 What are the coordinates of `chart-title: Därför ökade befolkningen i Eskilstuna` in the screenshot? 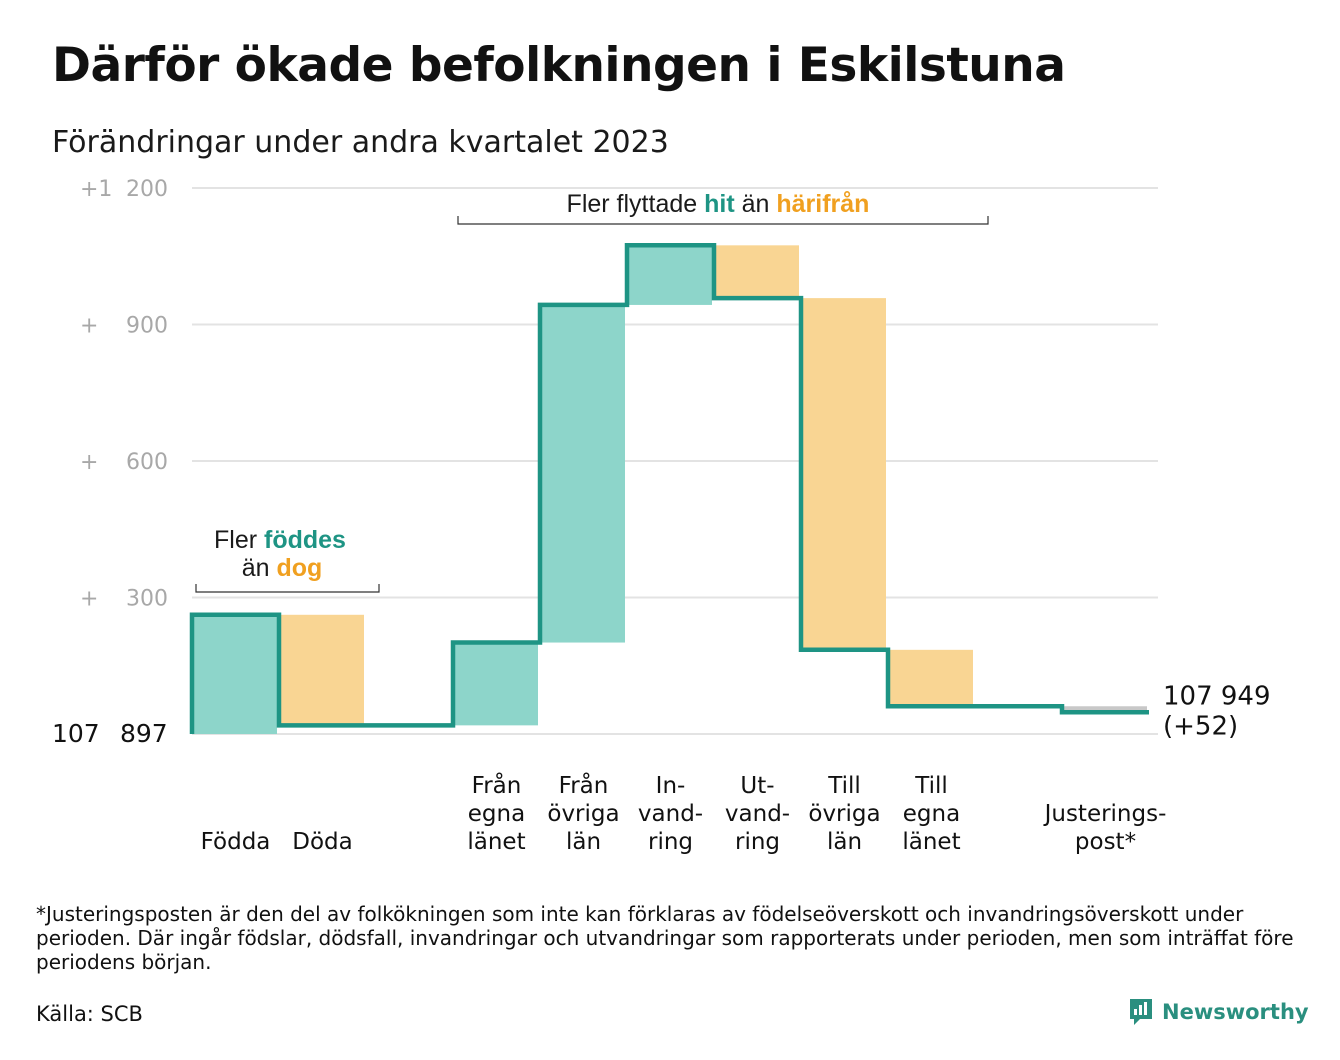 It's located at (559, 65).